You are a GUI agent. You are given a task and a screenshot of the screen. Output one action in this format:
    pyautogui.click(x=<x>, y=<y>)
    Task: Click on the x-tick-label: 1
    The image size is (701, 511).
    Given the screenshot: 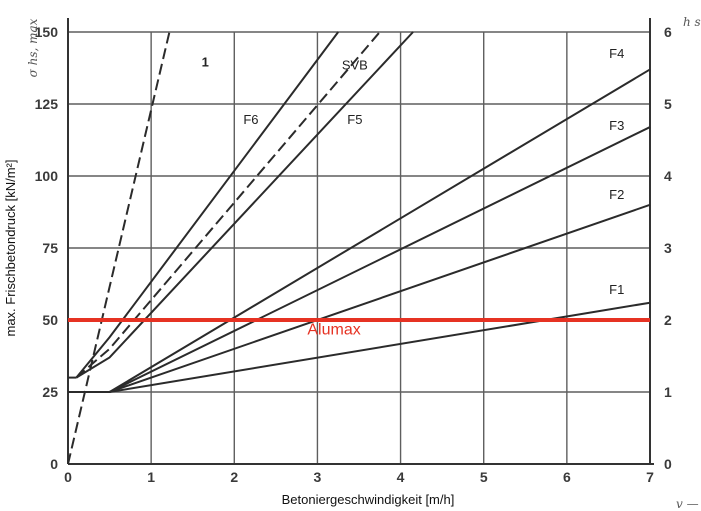 What is the action you would take?
    pyautogui.click(x=151, y=477)
    